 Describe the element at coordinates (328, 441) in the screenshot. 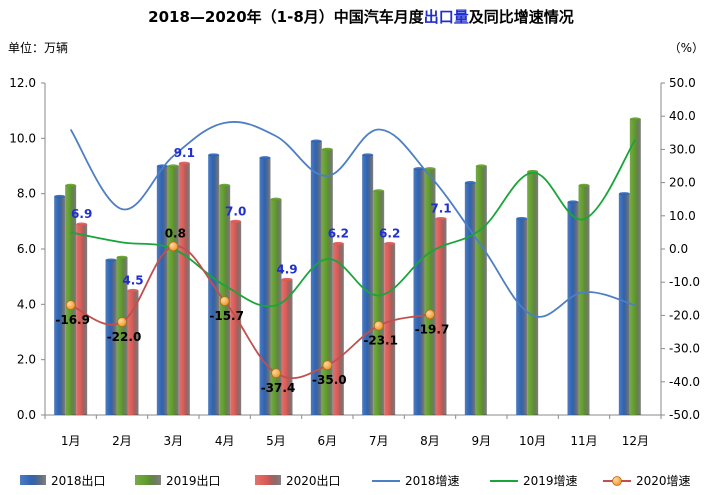

I see `x-tick-label: 6月` at that location.